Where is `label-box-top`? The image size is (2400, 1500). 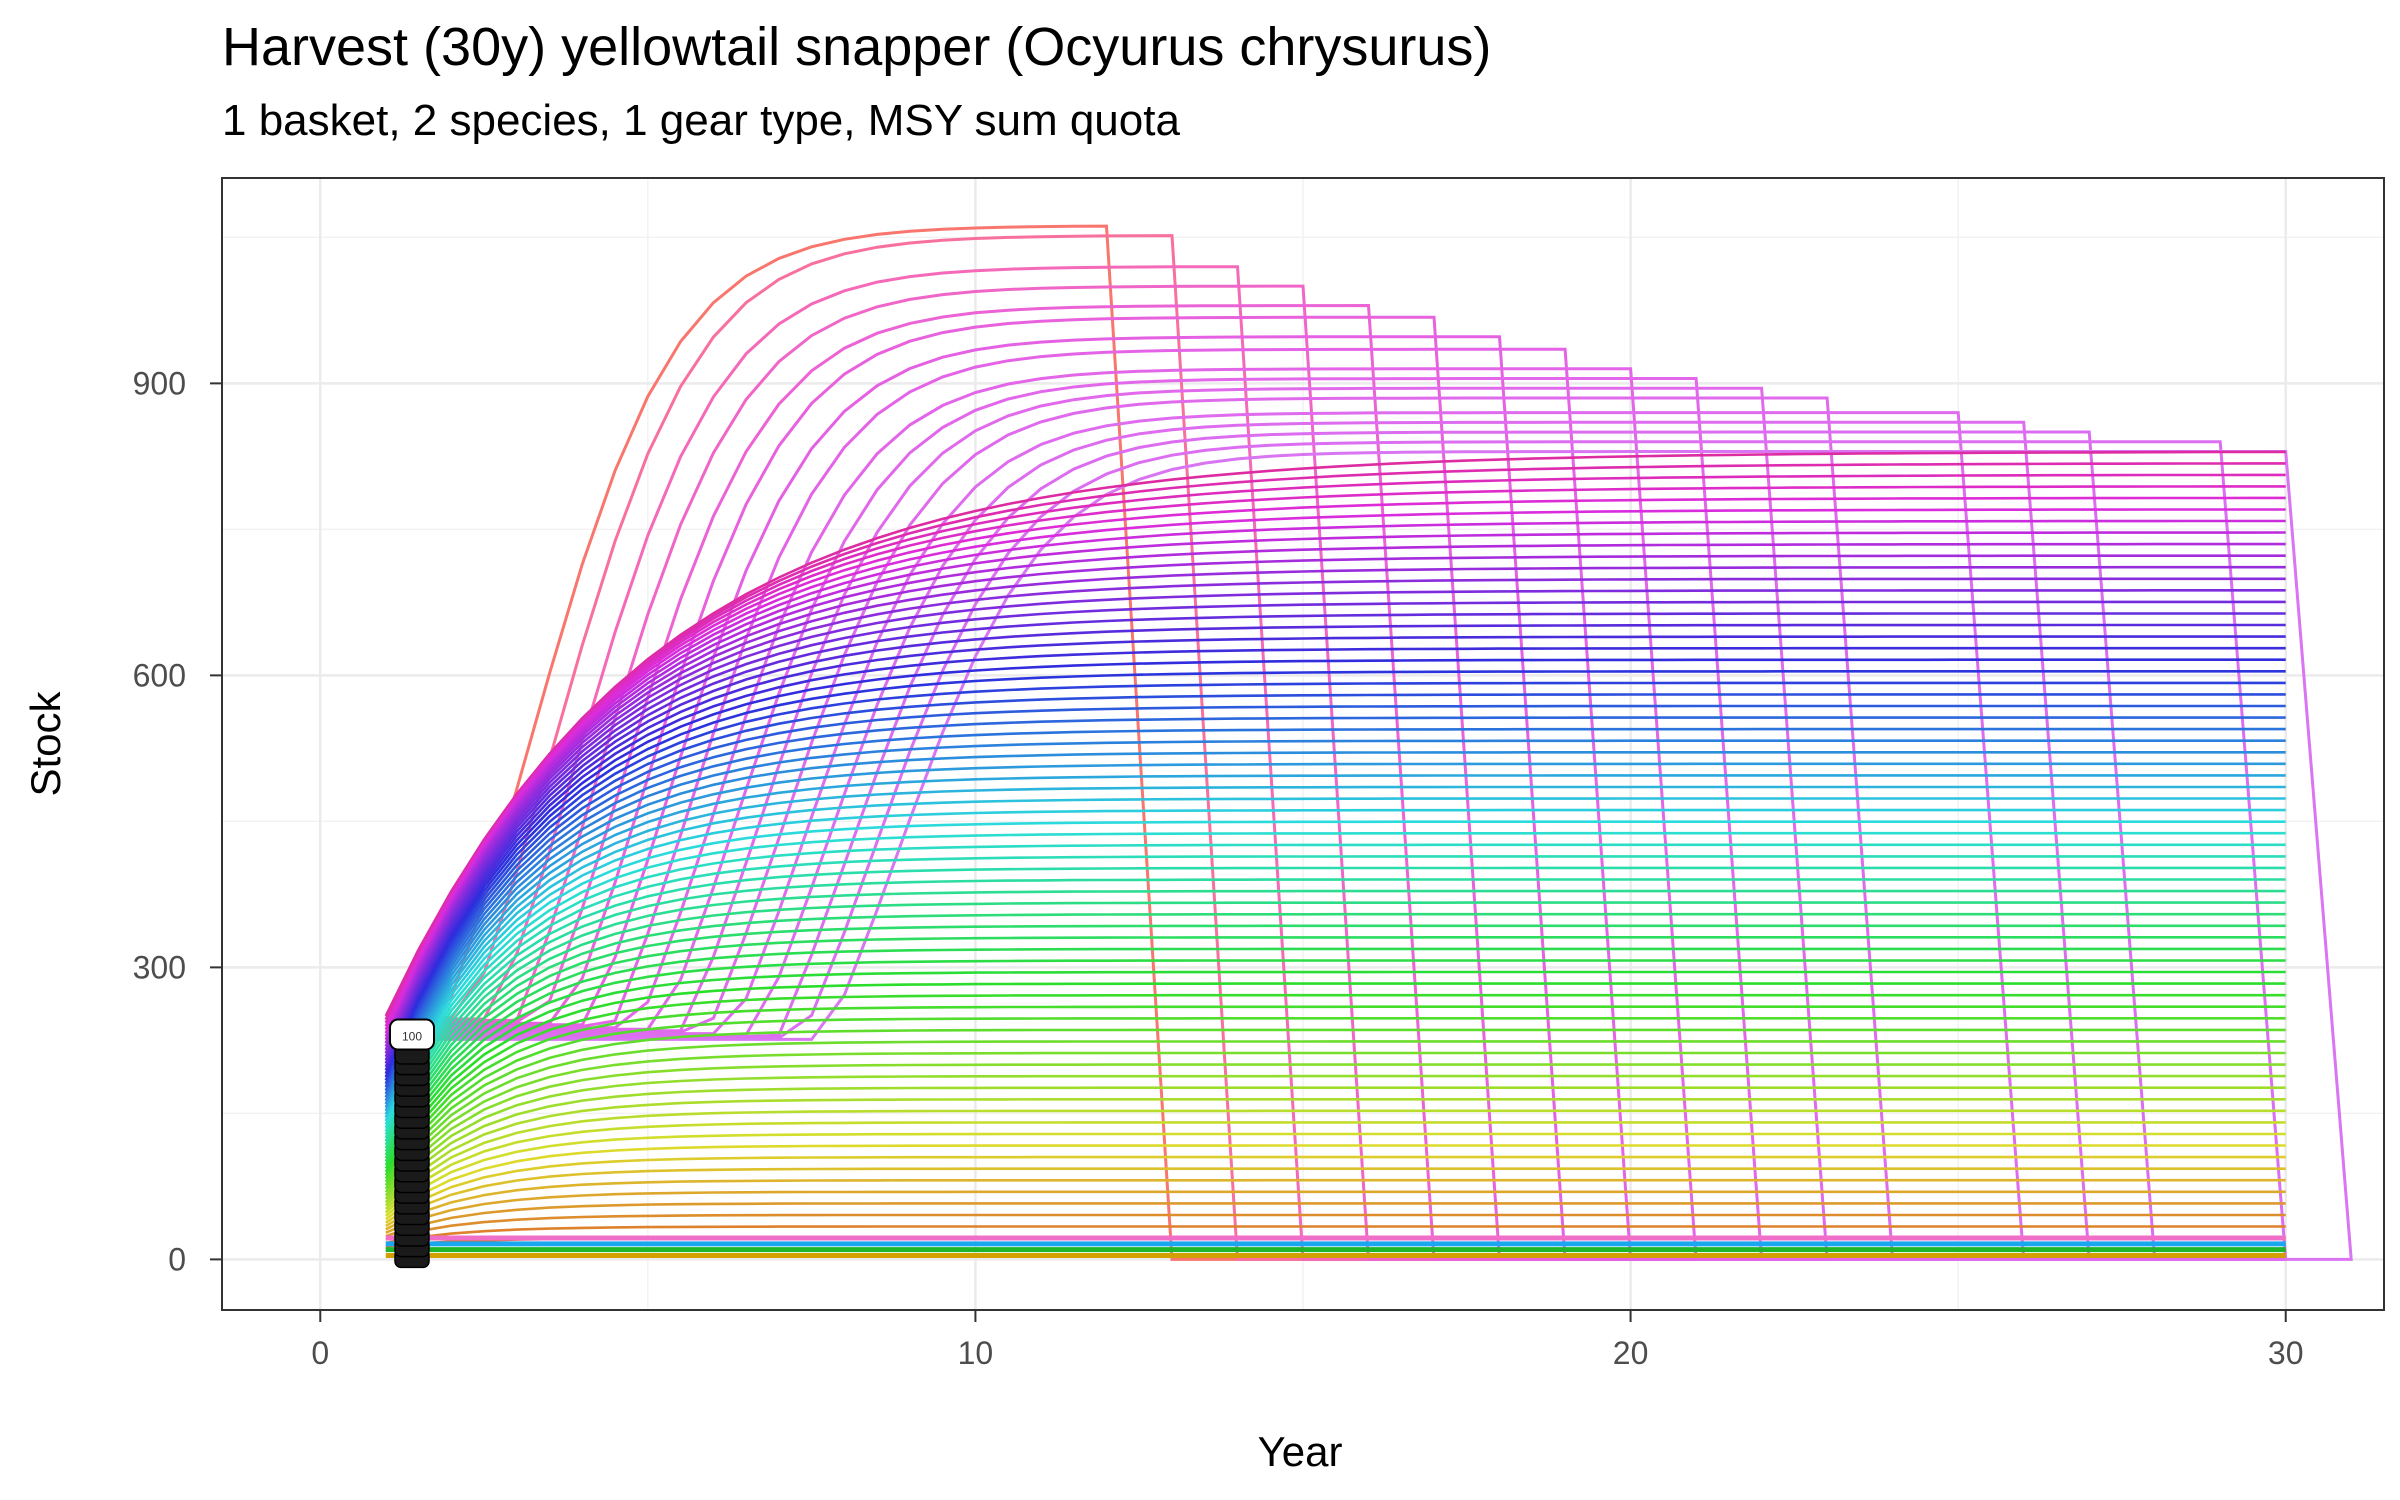
label-box-top is located at coordinates (411, 1034).